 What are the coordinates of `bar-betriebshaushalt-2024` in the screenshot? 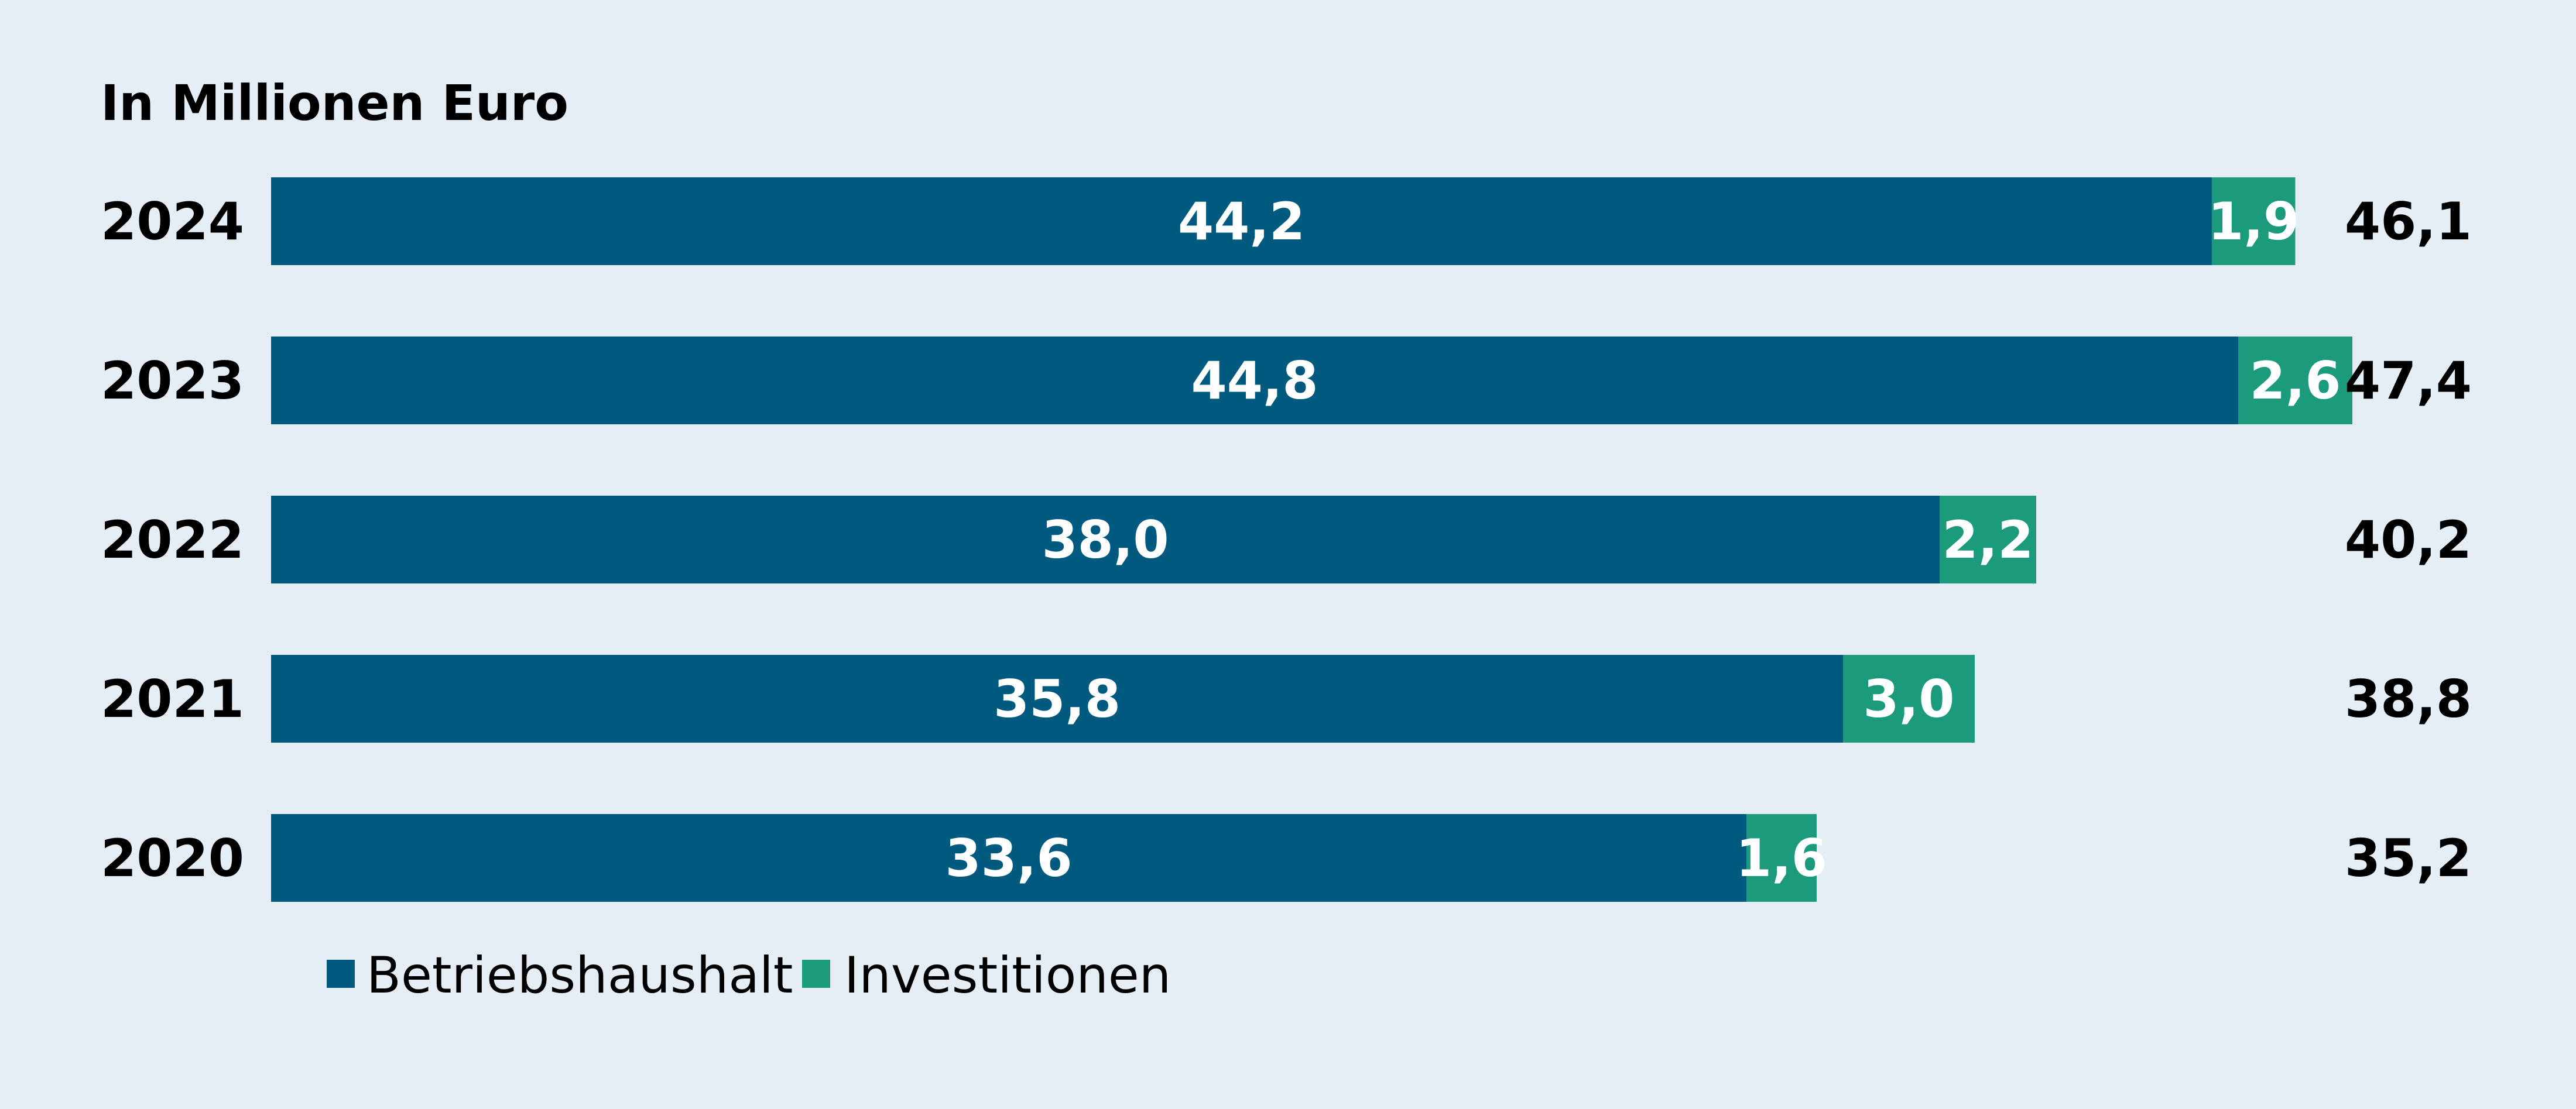 It's located at (1241, 221).